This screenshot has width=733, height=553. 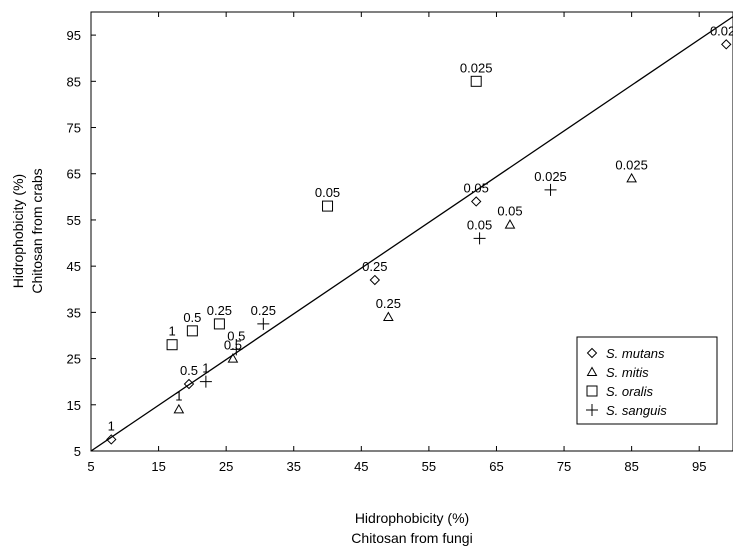 I want to click on y-tick-label: 25, so click(x=74, y=359).